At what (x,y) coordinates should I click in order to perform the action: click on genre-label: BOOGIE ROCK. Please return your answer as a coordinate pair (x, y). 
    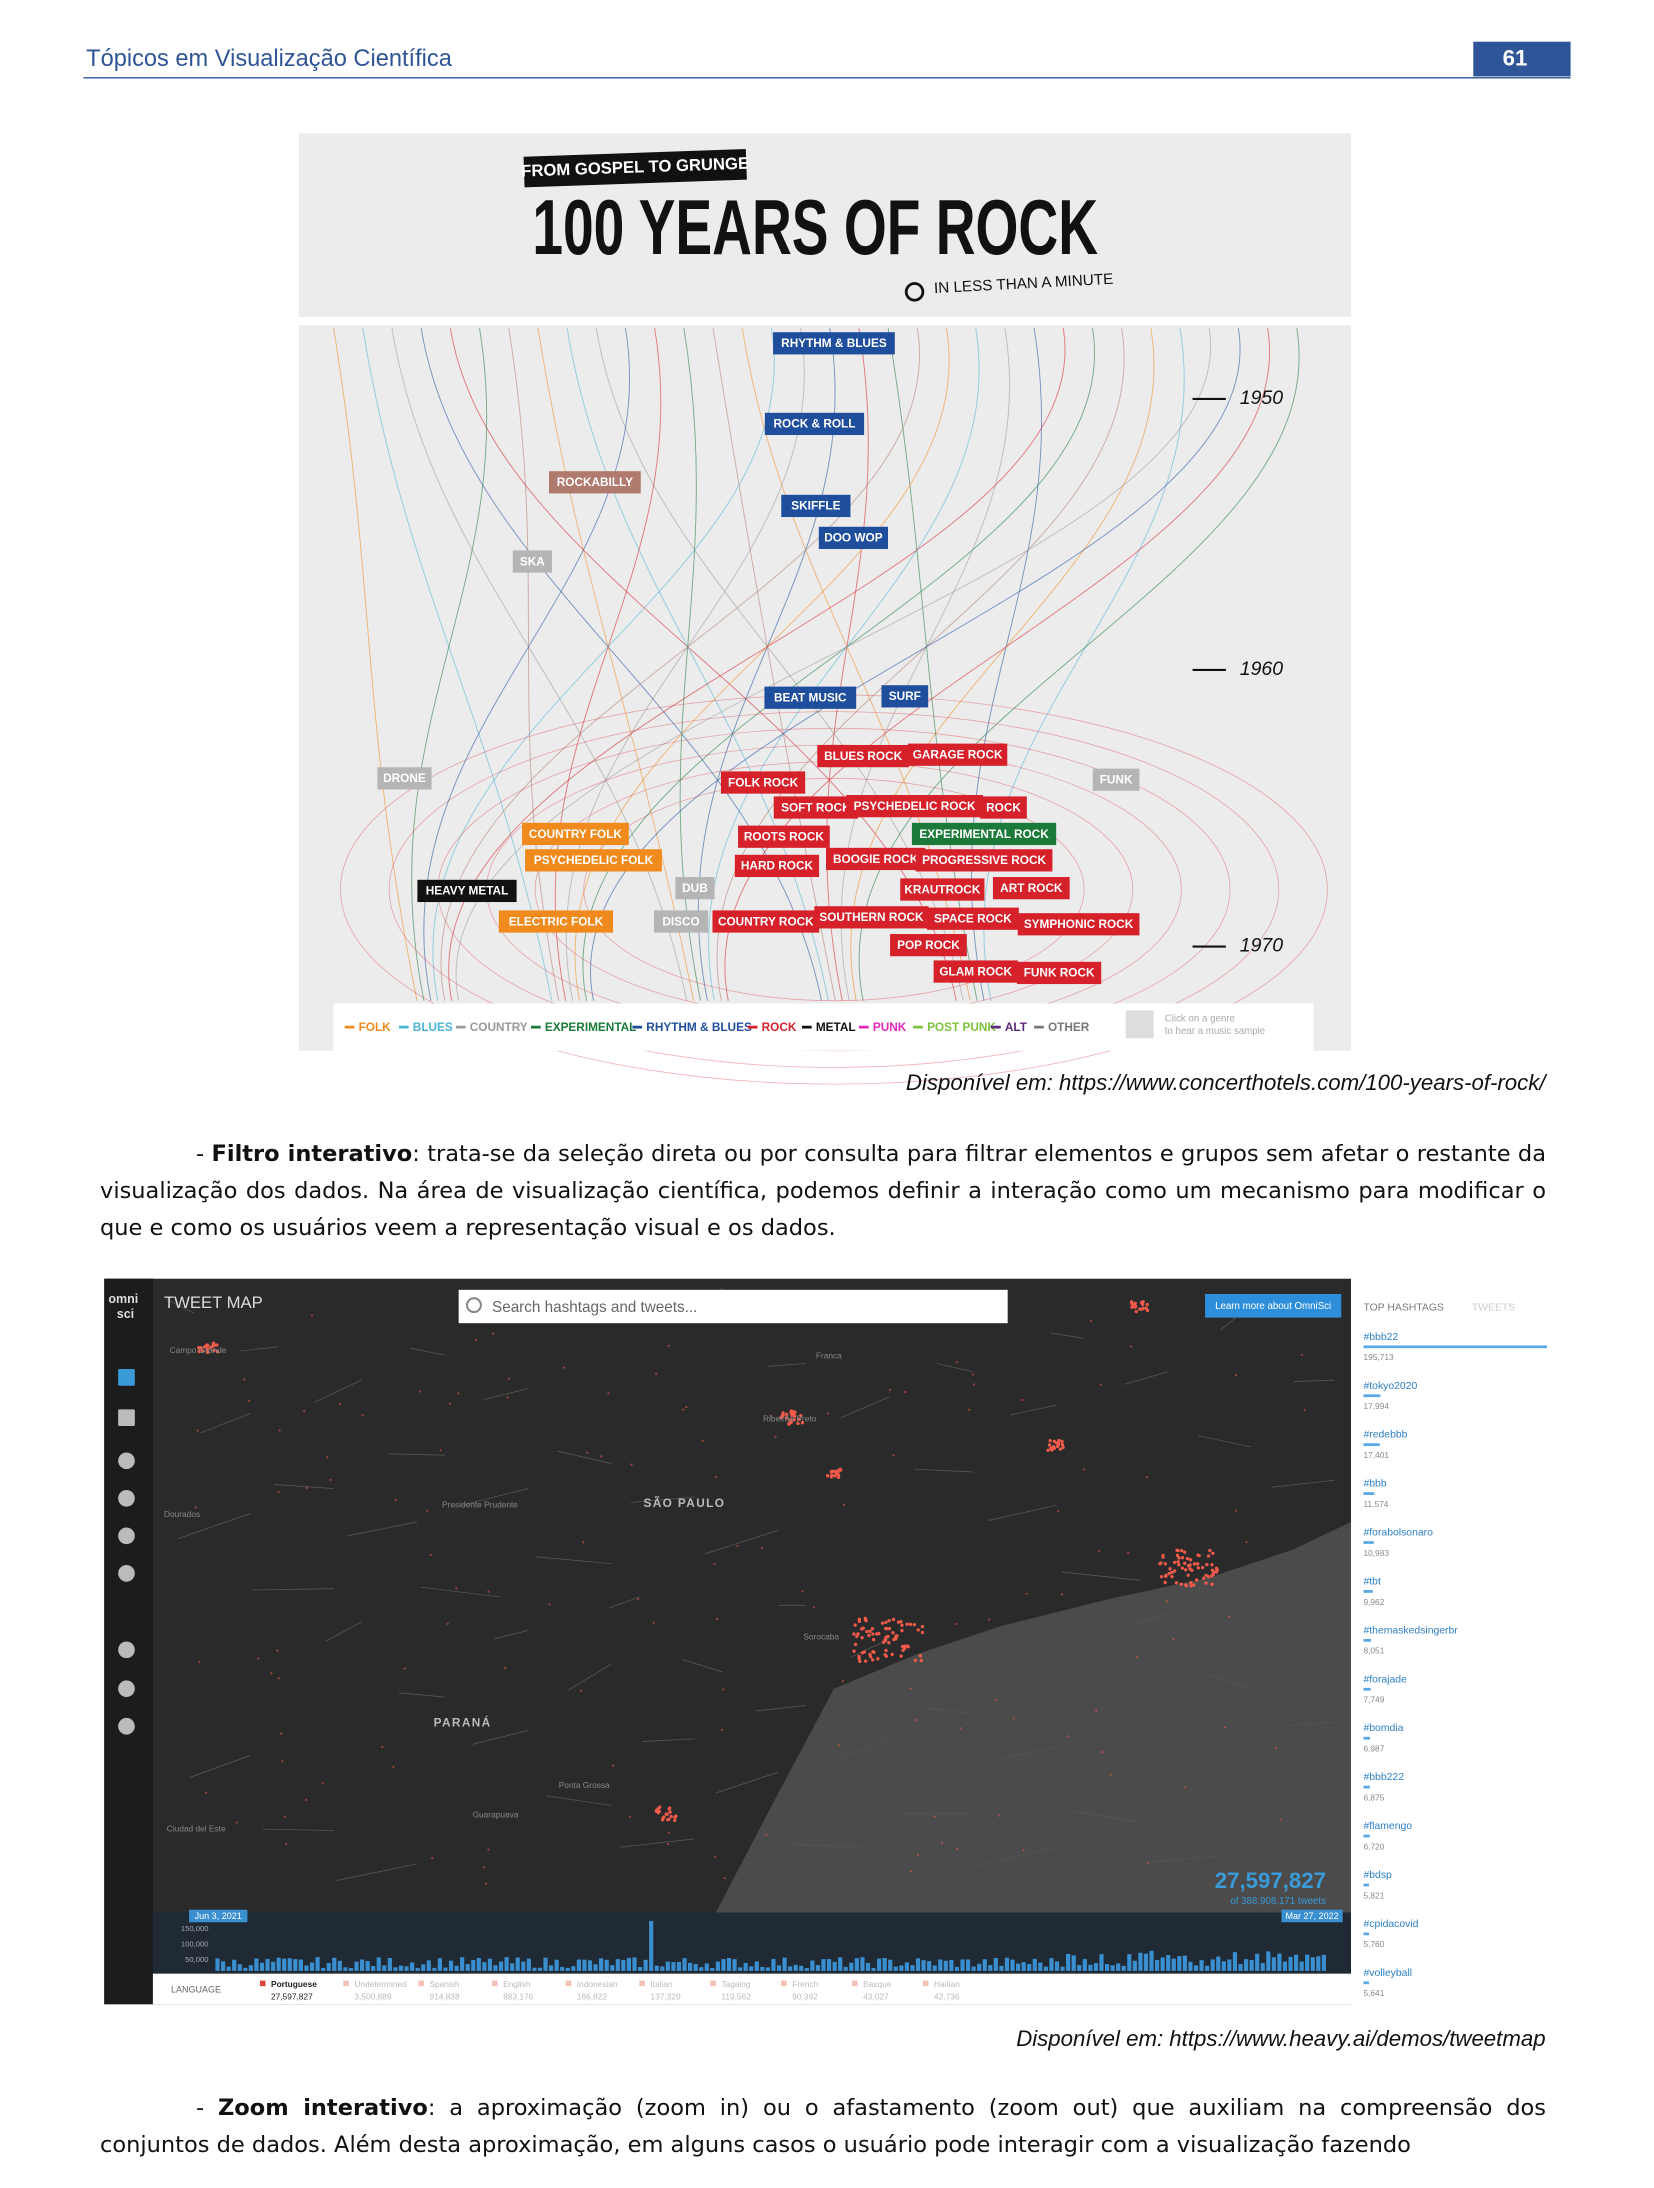
    Looking at the image, I should click on (876, 859).